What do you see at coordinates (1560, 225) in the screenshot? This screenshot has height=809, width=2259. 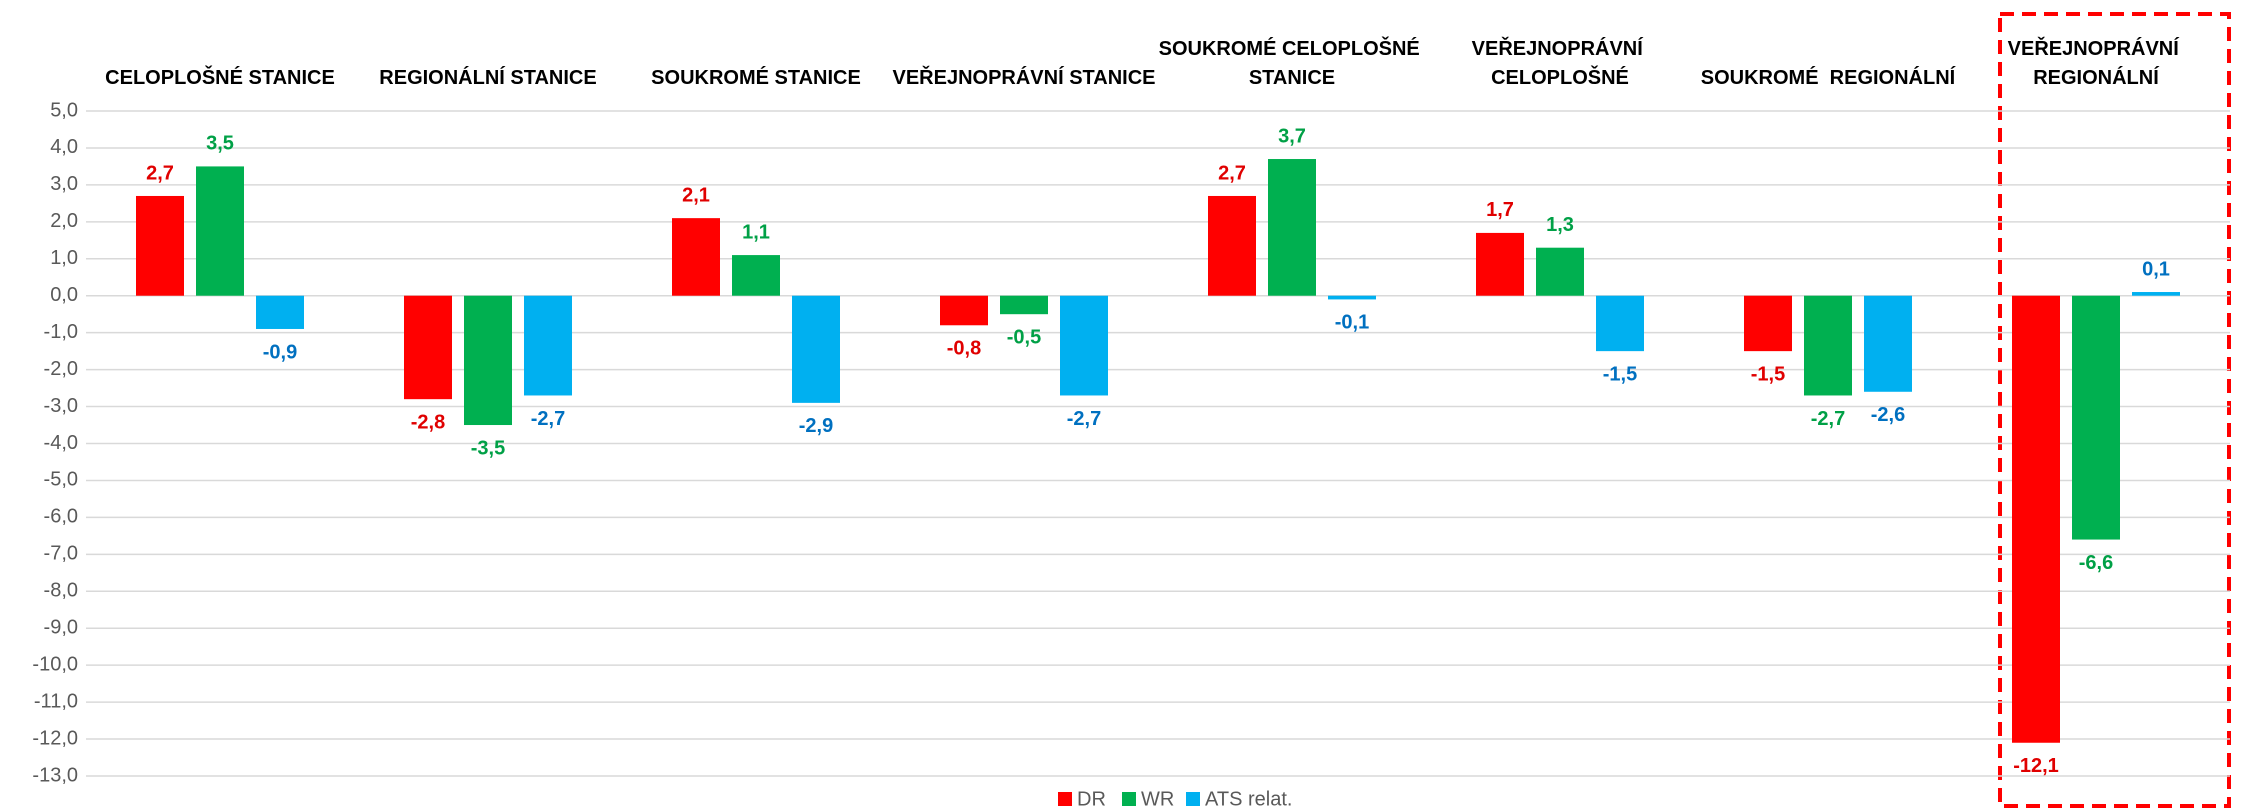 I see `value-label: 1,3` at bounding box center [1560, 225].